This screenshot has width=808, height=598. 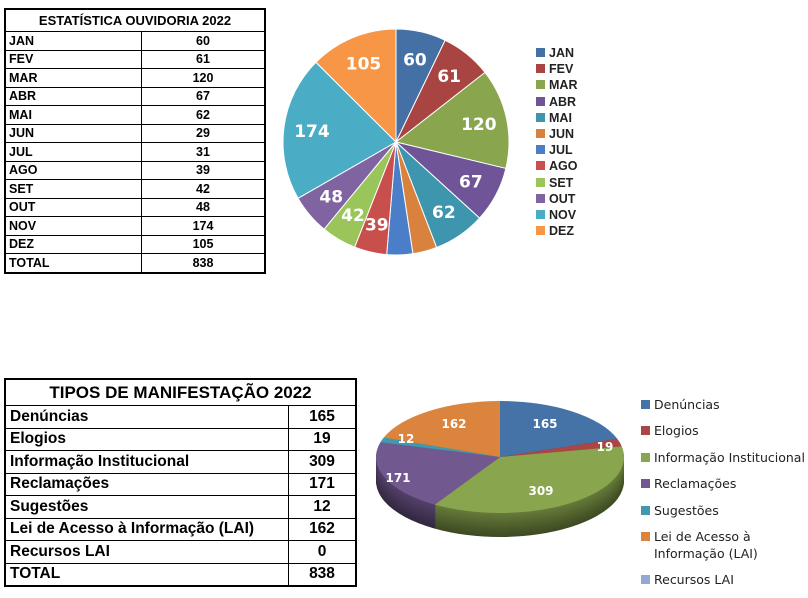 What do you see at coordinates (73, 96) in the screenshot?
I see `row-label: ABR` at bounding box center [73, 96].